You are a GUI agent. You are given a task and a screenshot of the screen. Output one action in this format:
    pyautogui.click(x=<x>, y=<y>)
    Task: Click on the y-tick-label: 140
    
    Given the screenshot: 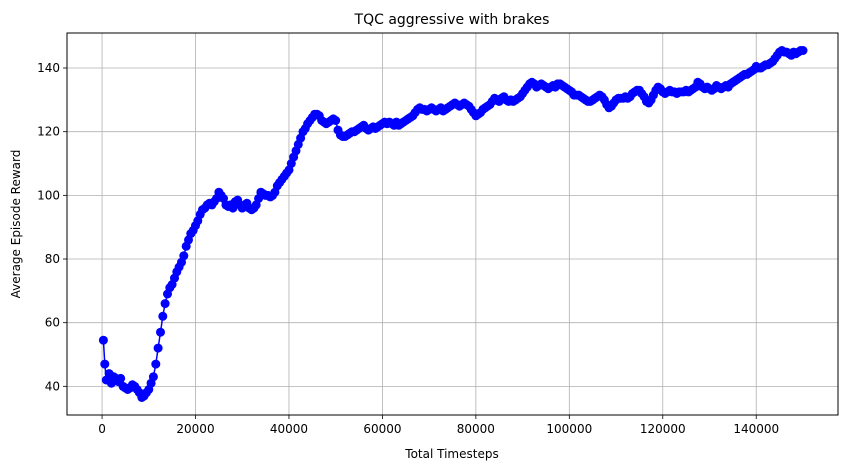 What is the action you would take?
    pyautogui.click(x=48, y=68)
    